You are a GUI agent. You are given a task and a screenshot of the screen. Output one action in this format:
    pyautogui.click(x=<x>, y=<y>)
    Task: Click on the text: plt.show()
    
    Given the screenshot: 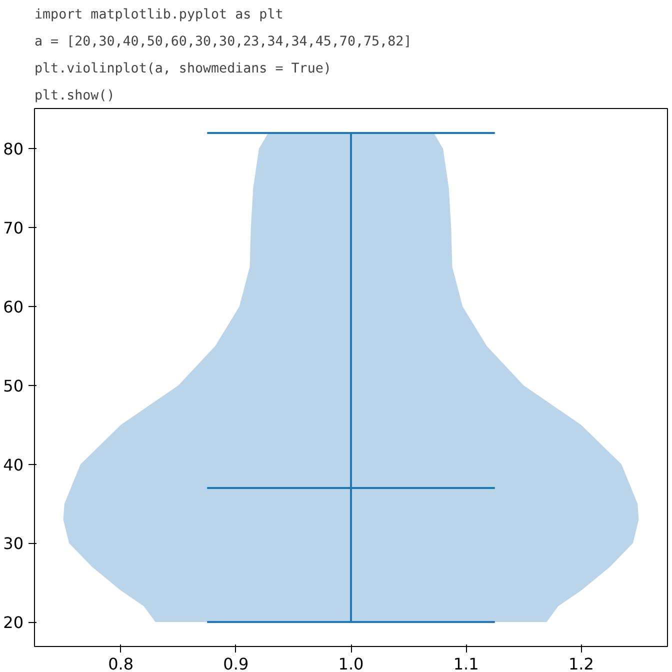 What is the action you would take?
    pyautogui.click(x=74, y=96)
    